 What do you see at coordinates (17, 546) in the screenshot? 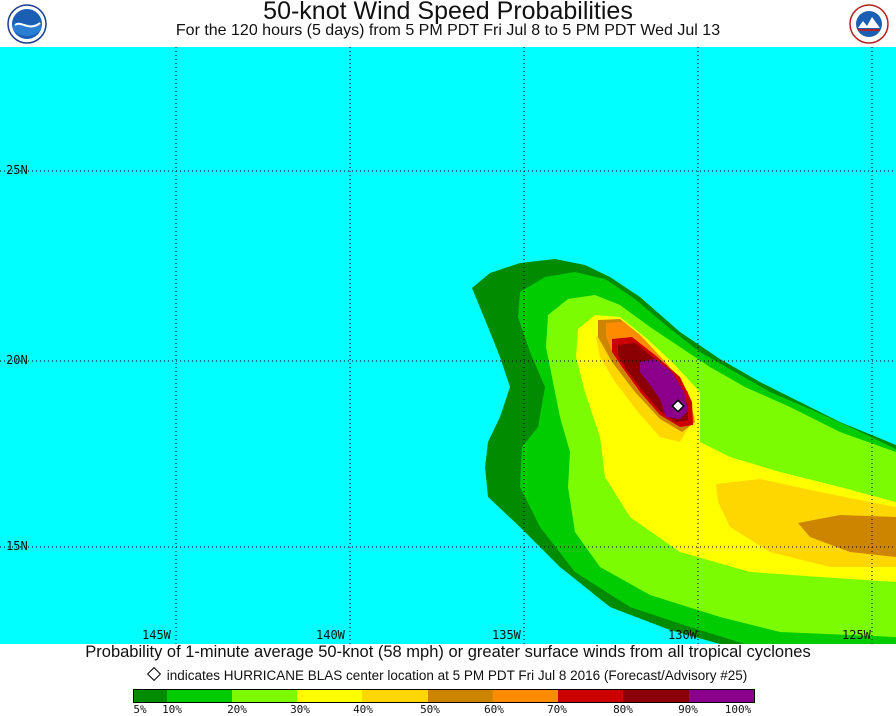
I see `latitude-label-15n: 15N` at bounding box center [17, 546].